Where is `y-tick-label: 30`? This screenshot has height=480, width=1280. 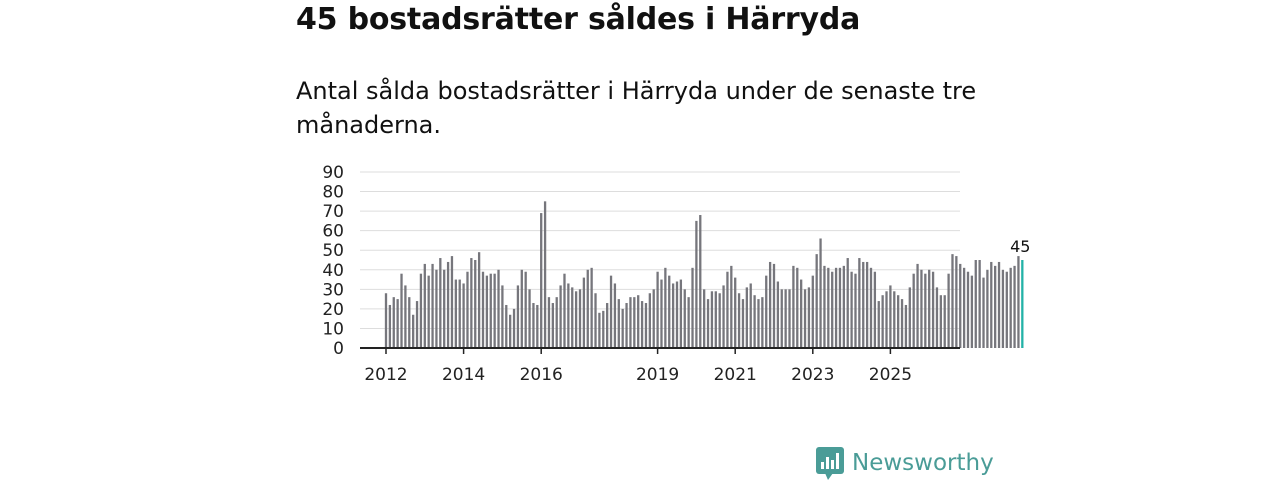
y-tick-label: 30 is located at coordinates (333, 290).